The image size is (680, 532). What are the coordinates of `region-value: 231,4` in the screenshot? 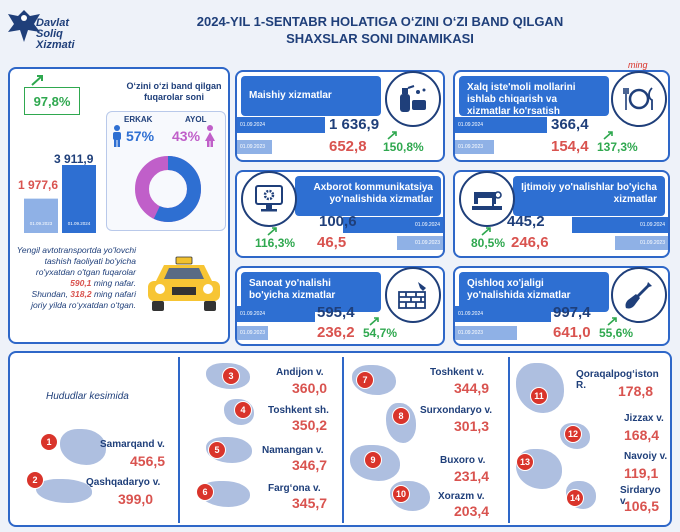 It's located at (472, 476).